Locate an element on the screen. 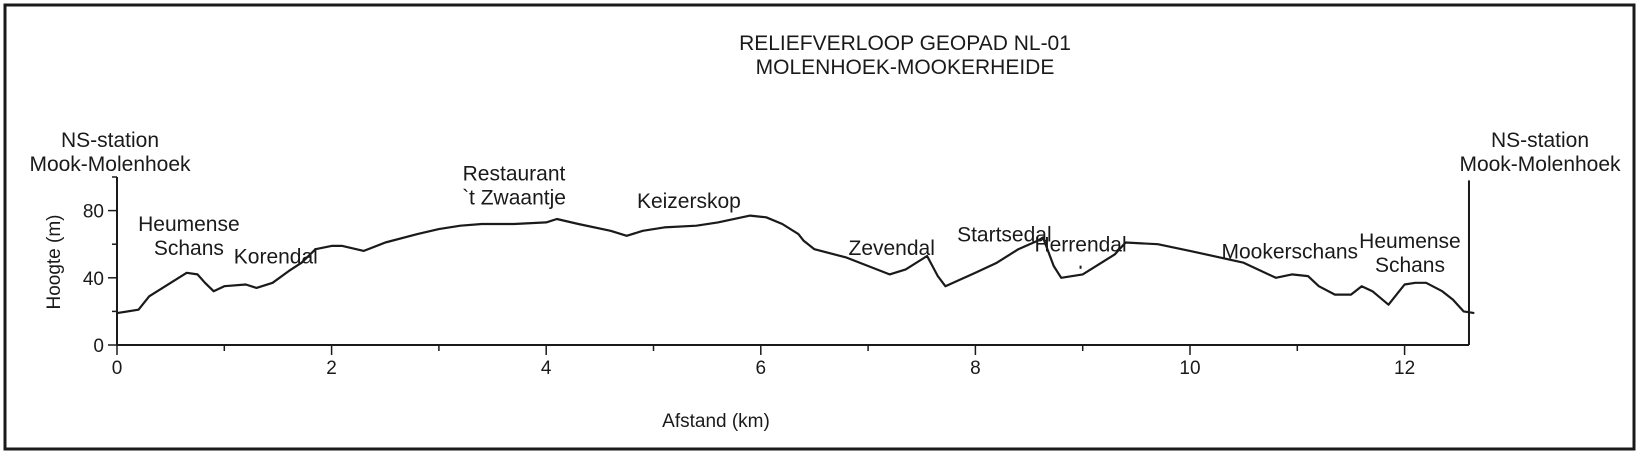 The height and width of the screenshot is (456, 1640). annotation-label: `t Zwaantje is located at coordinates (514, 198).